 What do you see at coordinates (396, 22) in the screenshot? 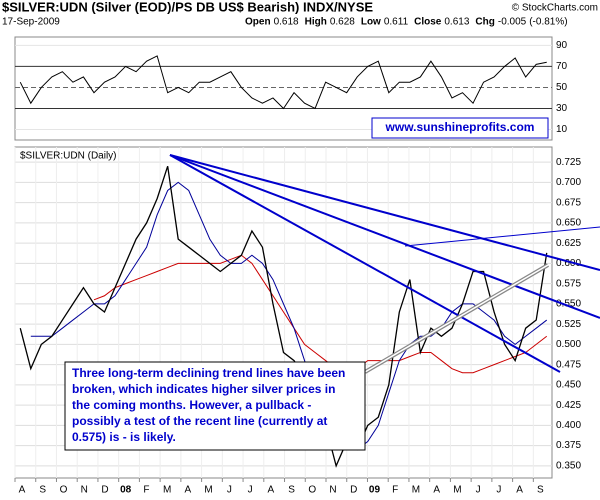
I see `quote-value: 0.611` at bounding box center [396, 22].